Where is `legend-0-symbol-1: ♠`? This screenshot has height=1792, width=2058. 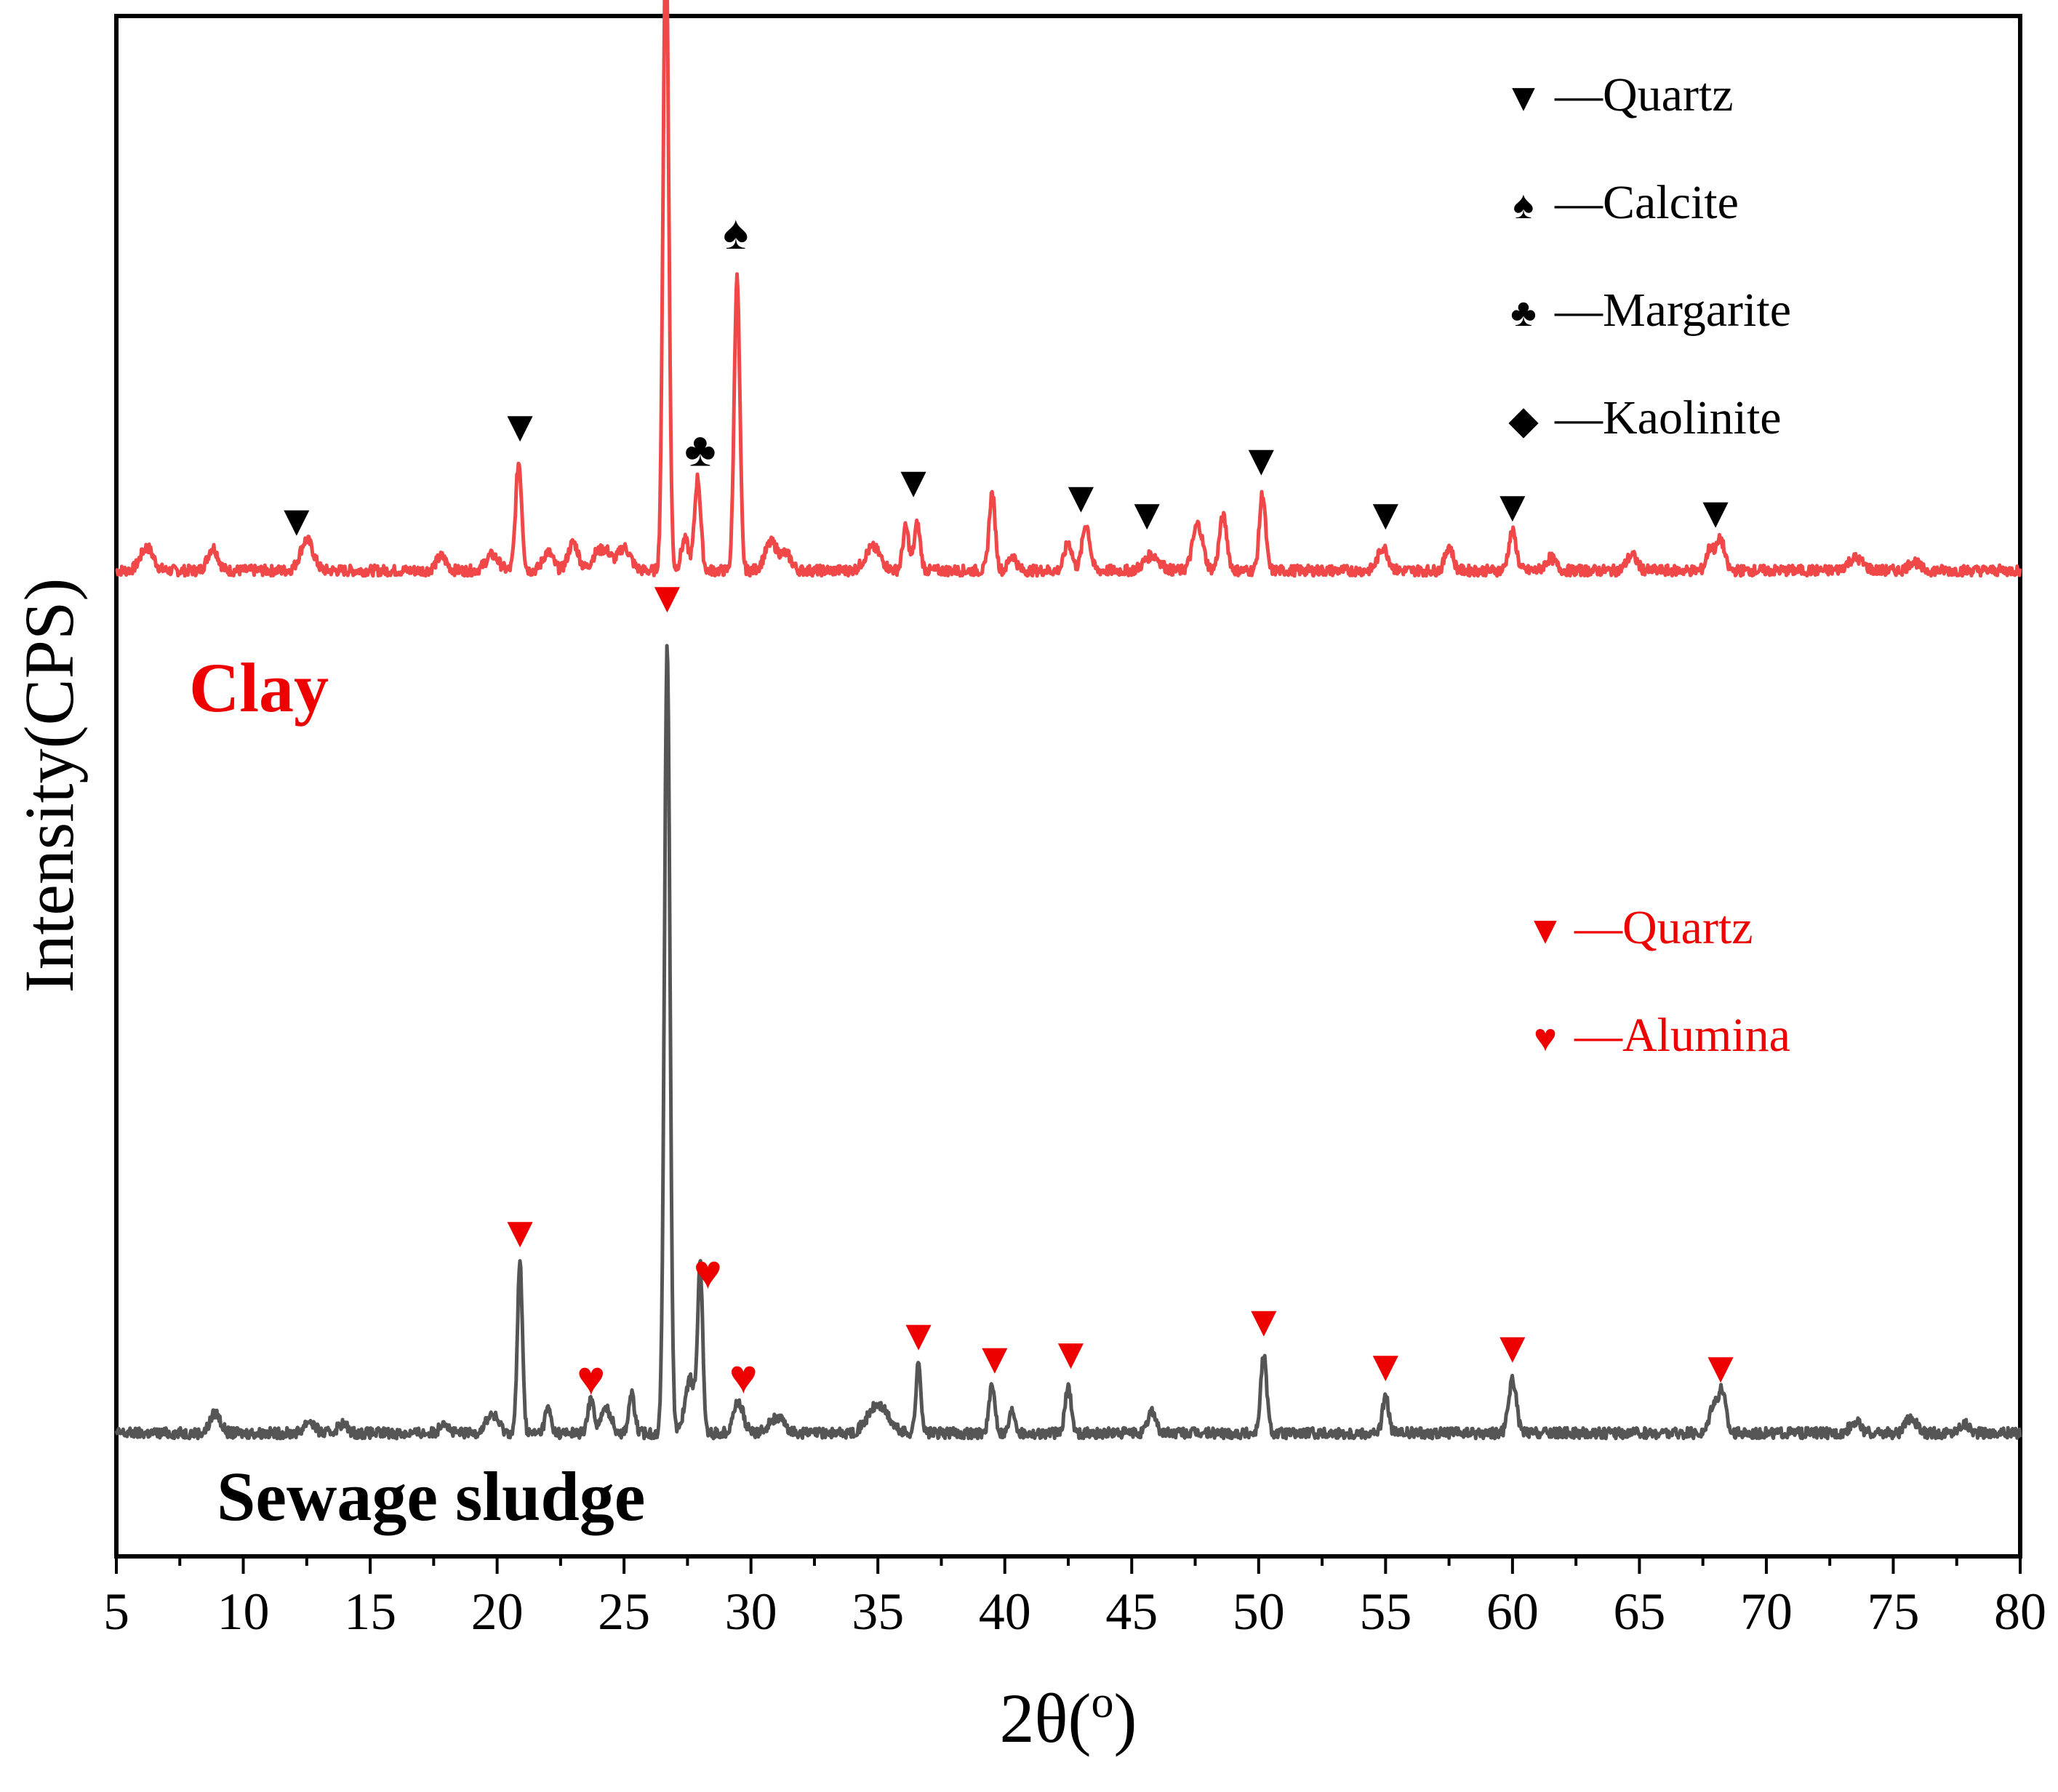 legend-0-symbol-1: ♠ is located at coordinates (1523, 205).